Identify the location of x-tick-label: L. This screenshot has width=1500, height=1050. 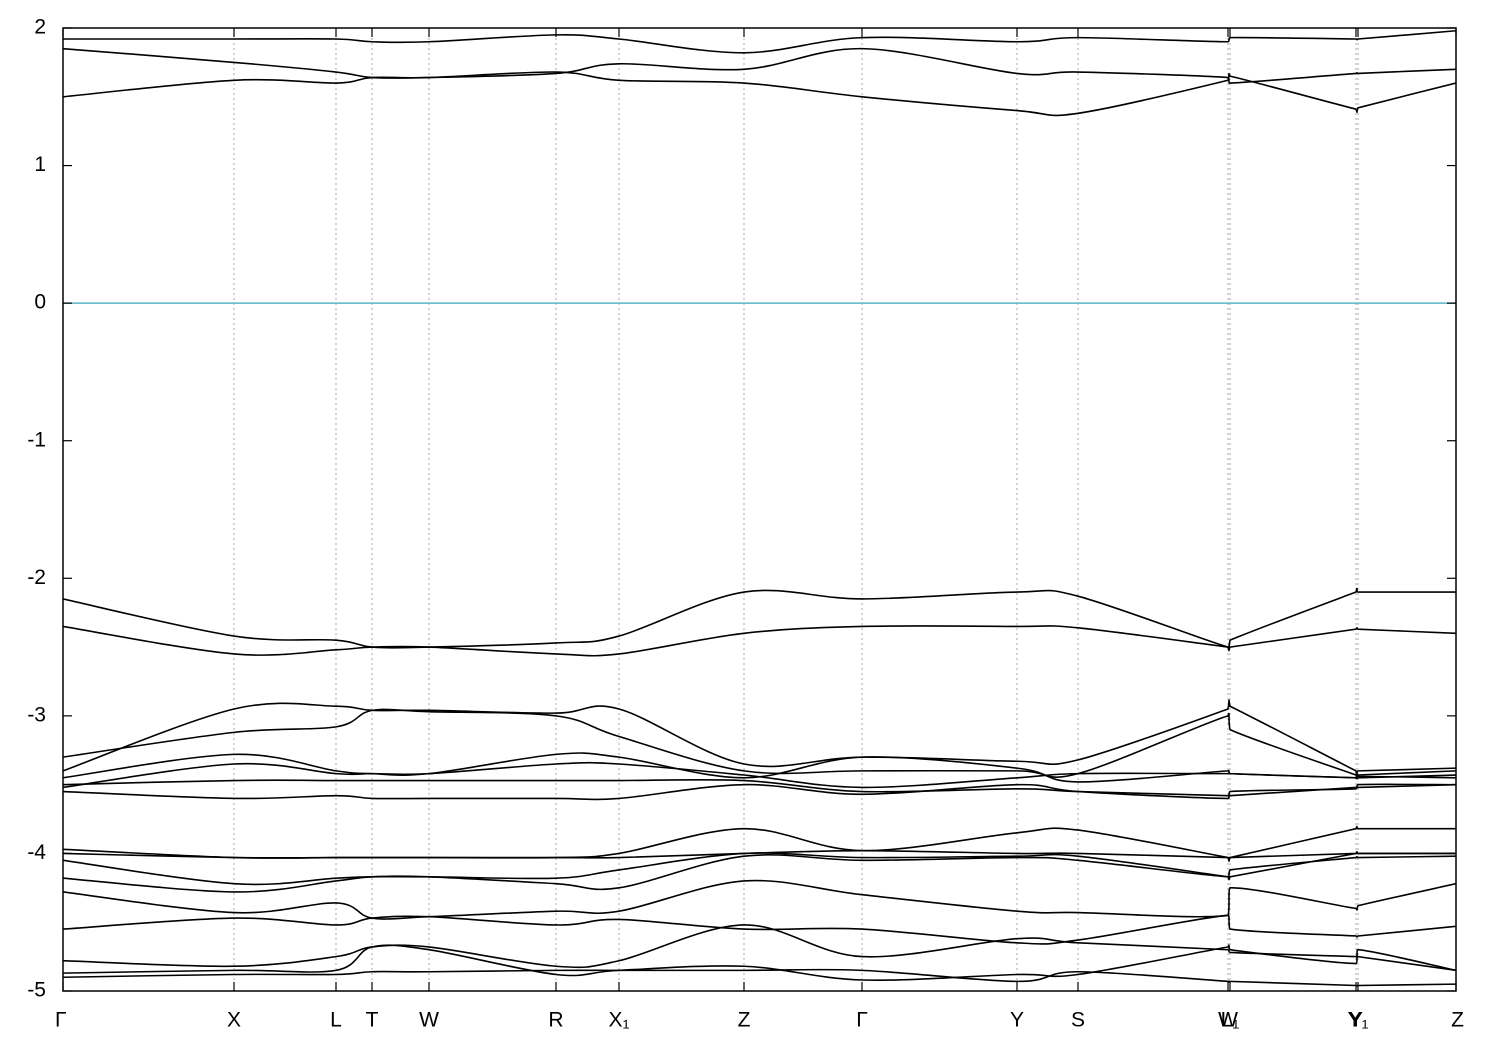
(336, 1020).